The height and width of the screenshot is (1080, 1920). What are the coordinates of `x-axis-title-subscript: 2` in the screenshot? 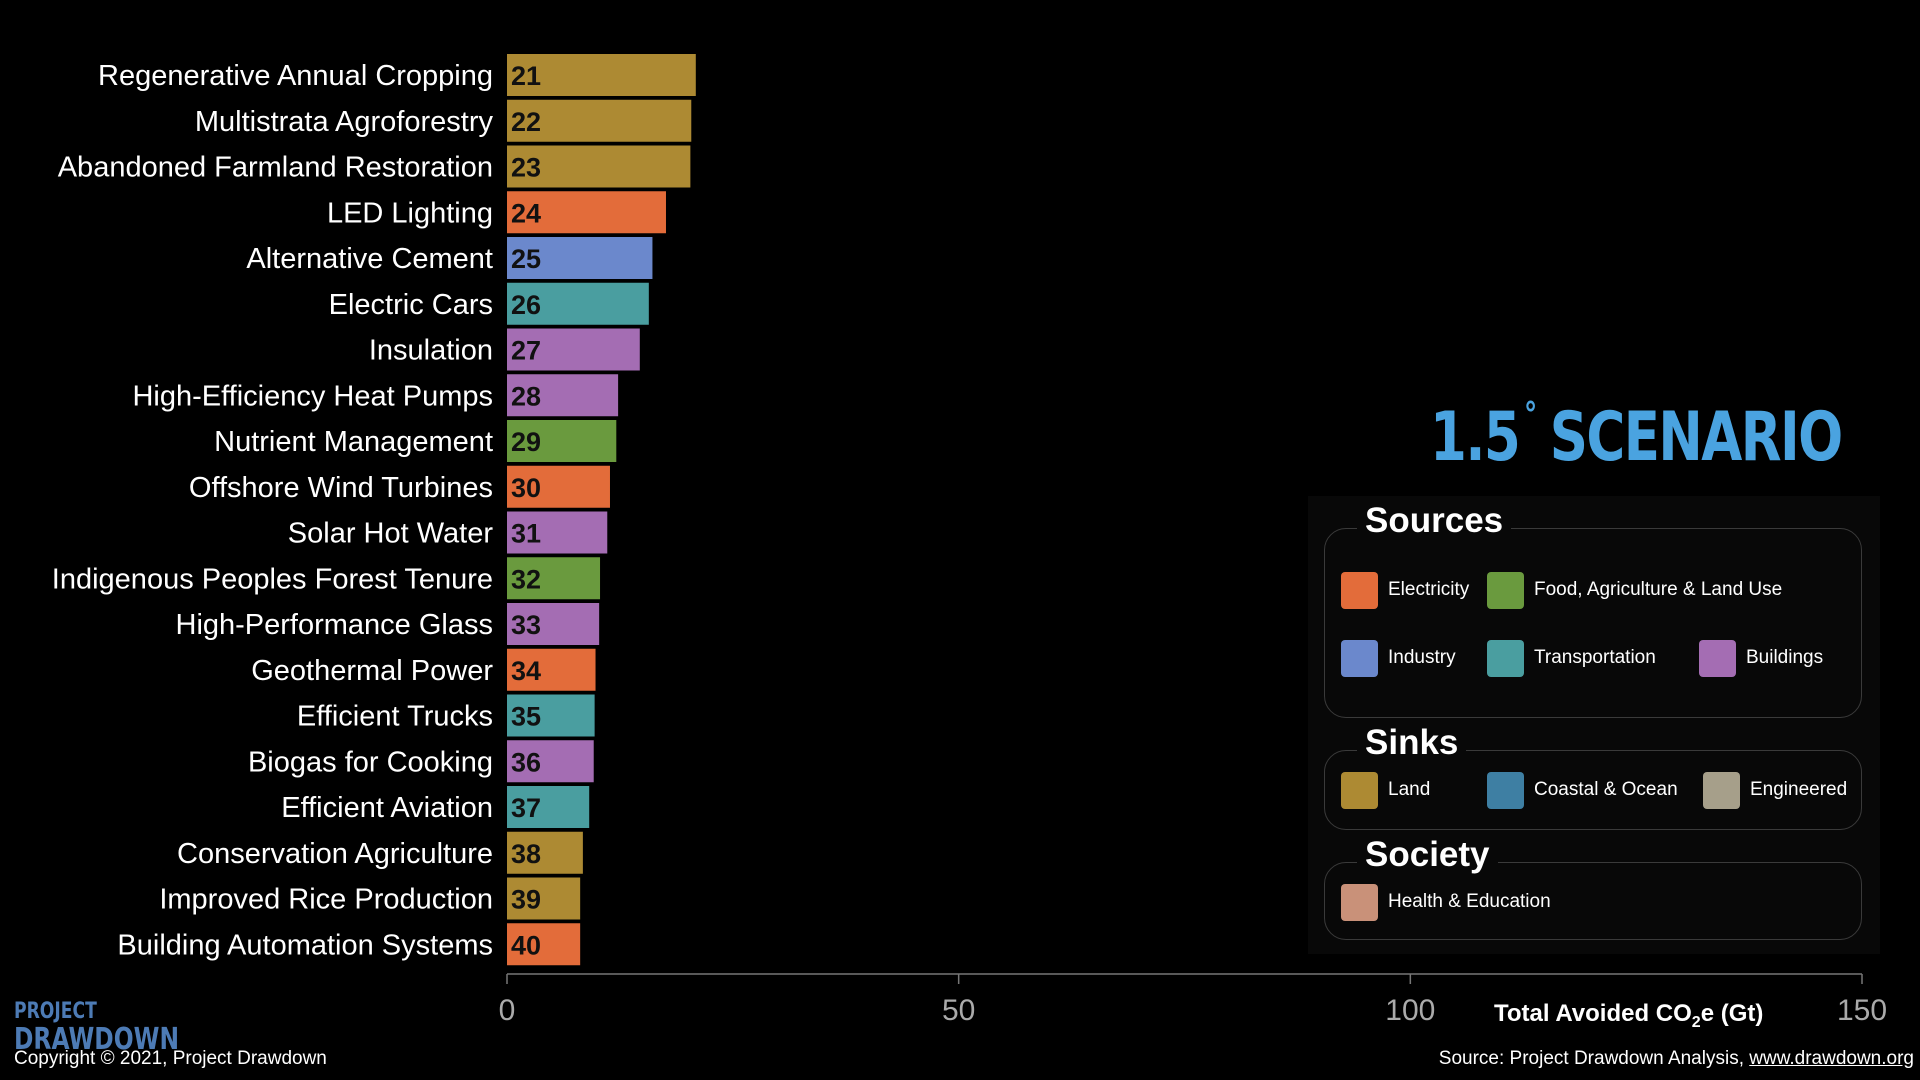 It's located at (1696, 1022).